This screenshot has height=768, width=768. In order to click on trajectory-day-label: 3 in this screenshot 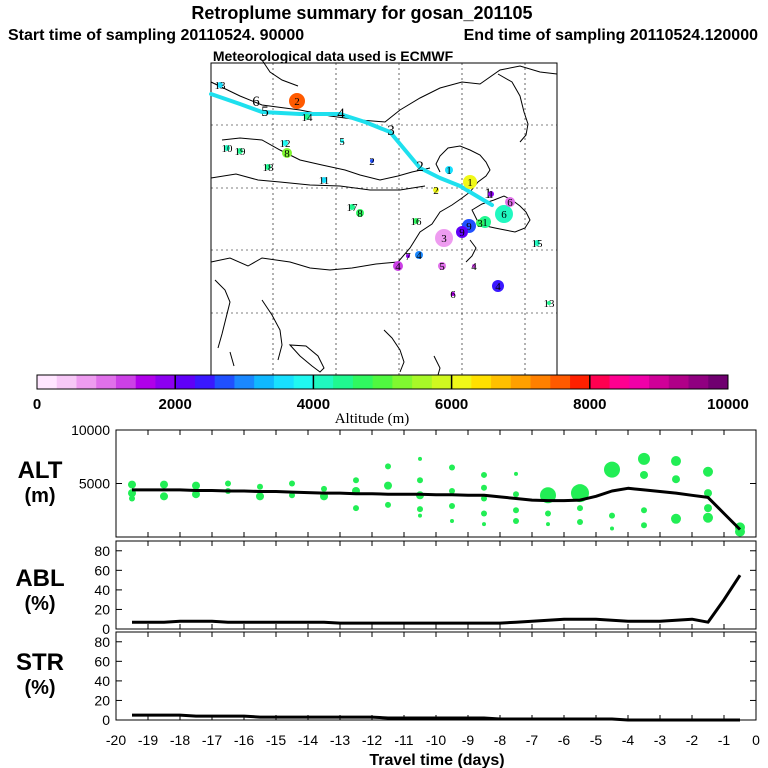, I will do `click(391, 131)`.